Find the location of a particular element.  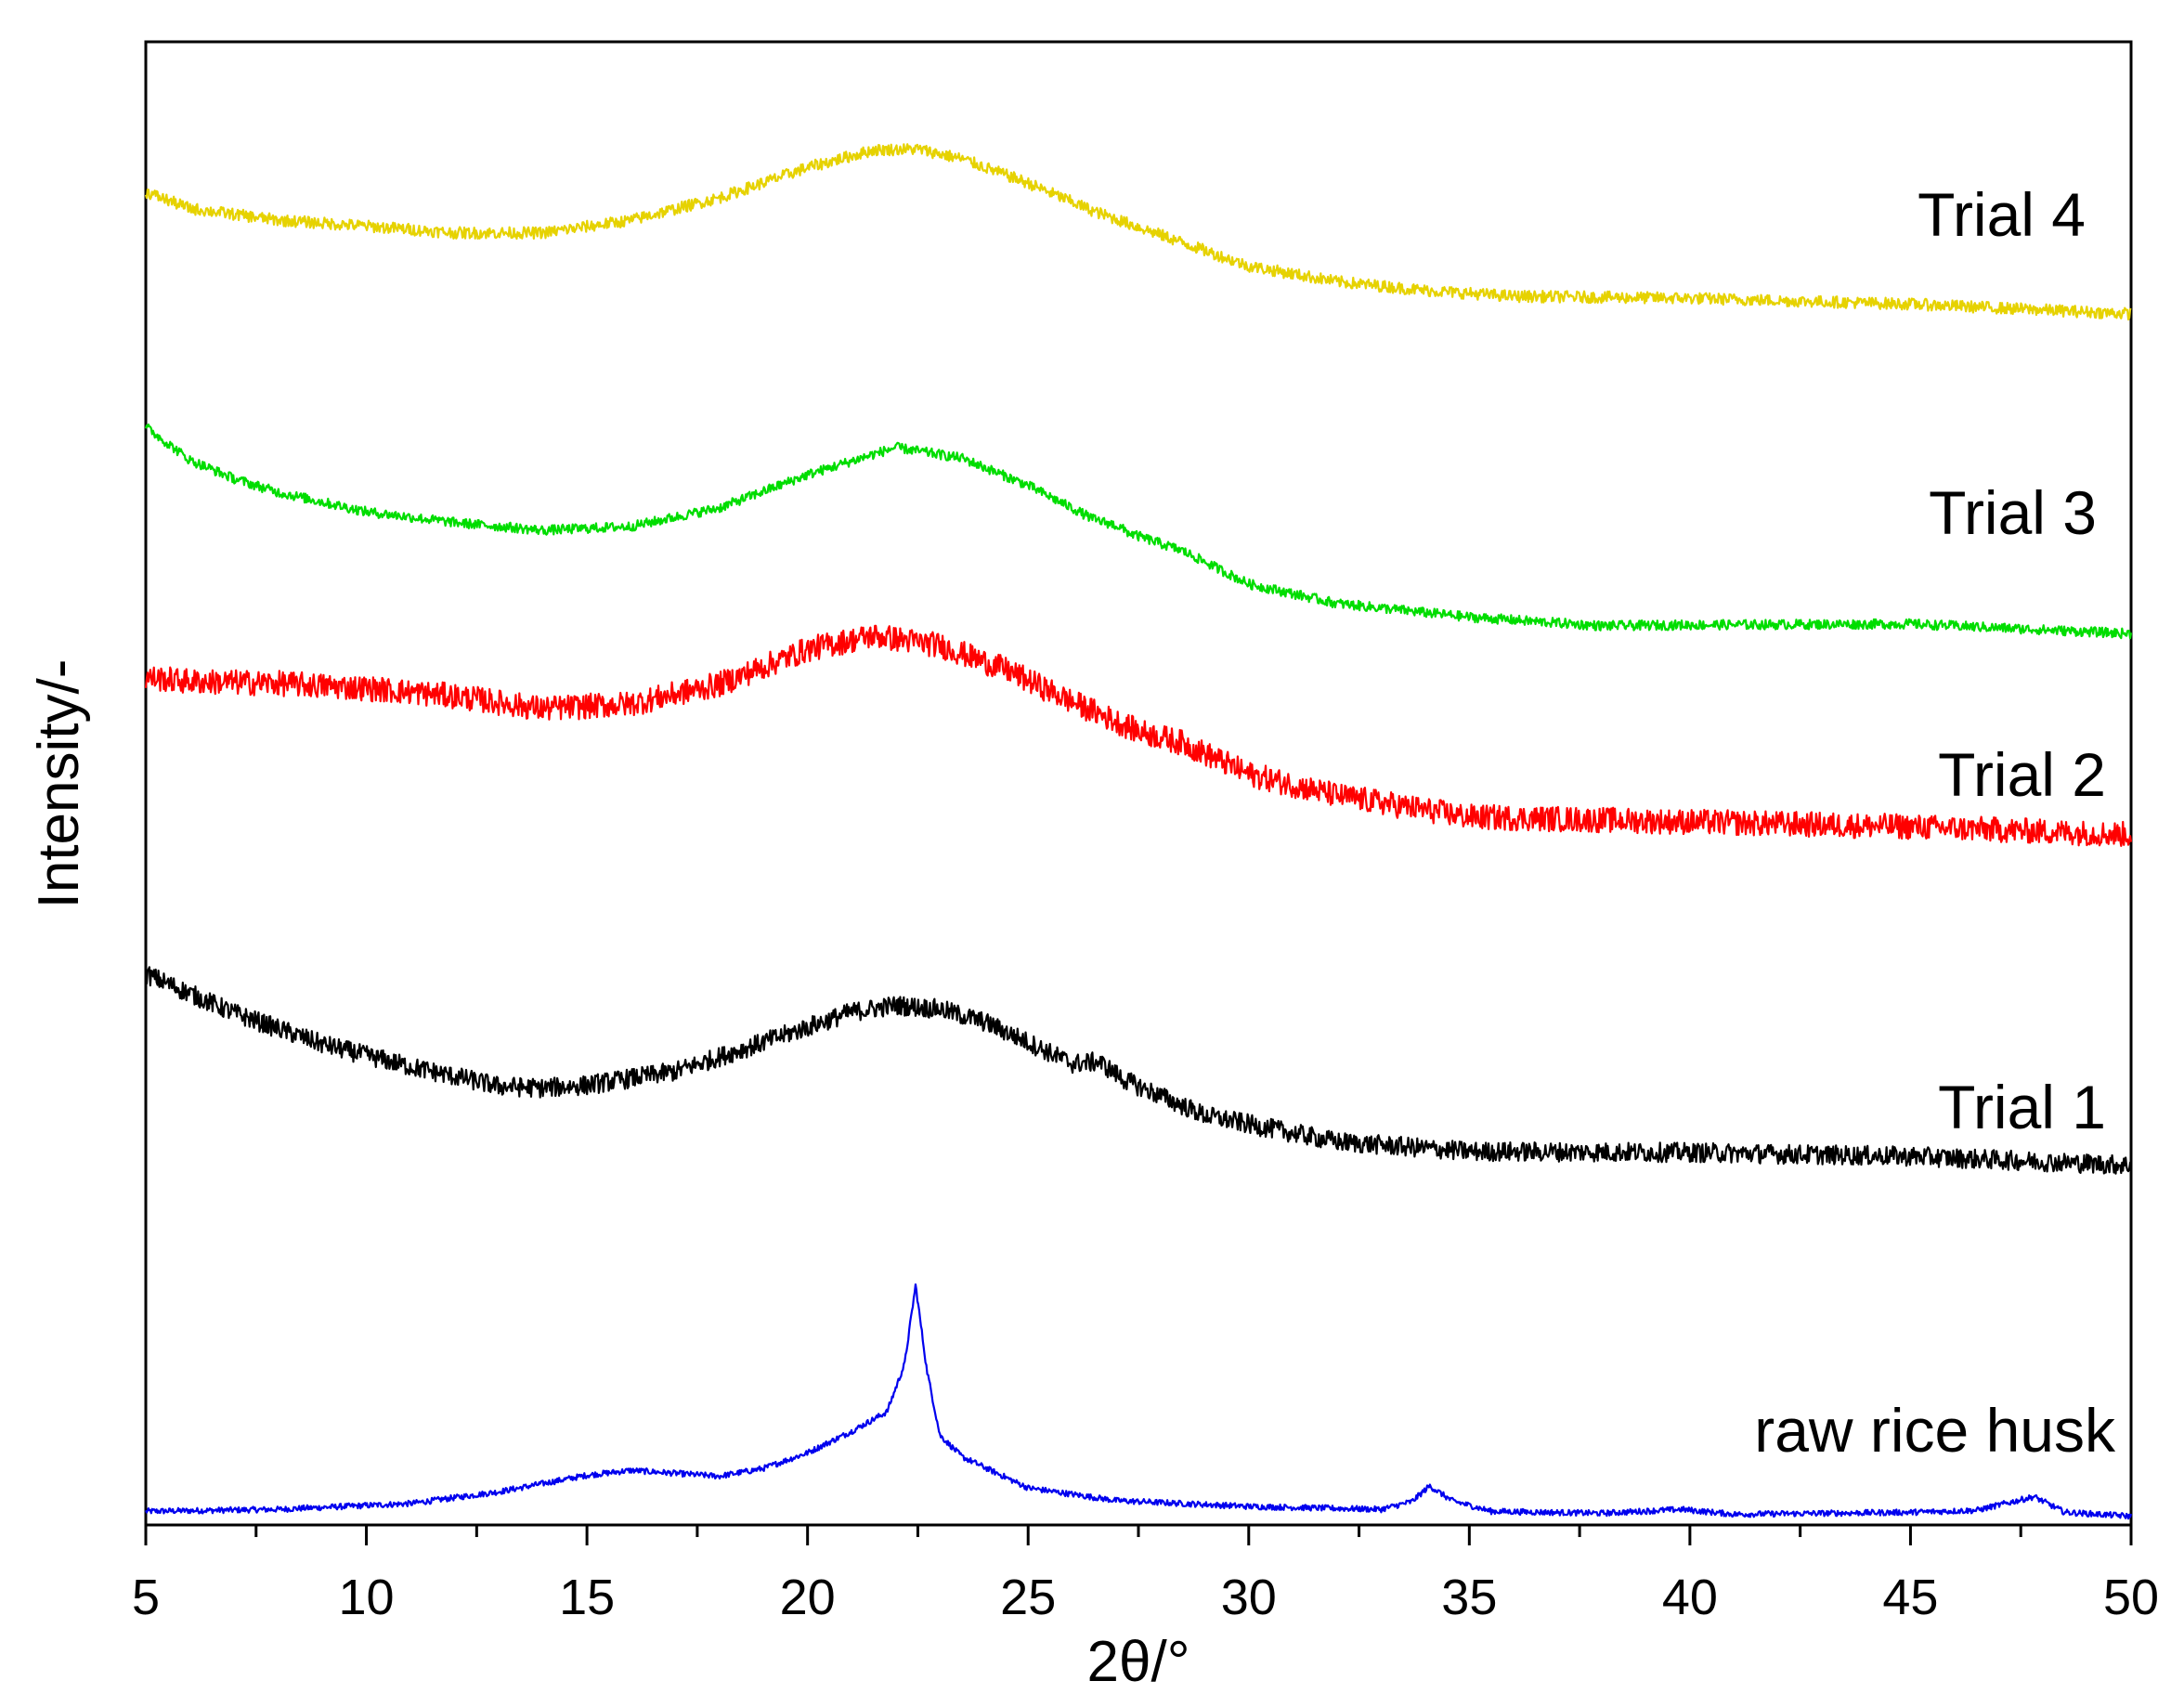

x-tick-label: 5 is located at coordinates (146, 1597).